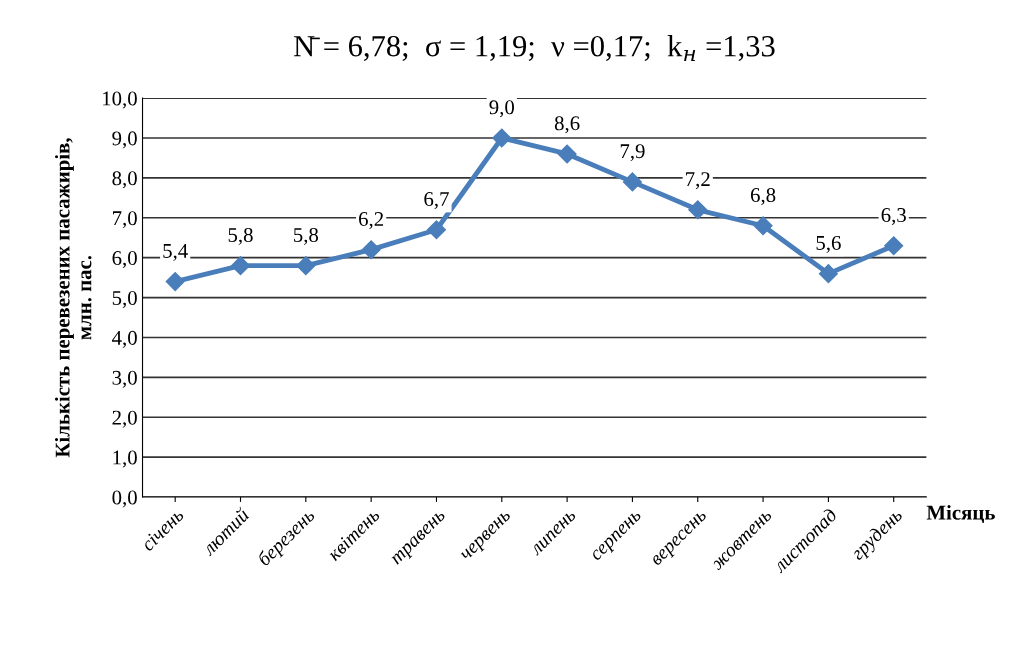 This screenshot has height=654, width=1018. What do you see at coordinates (124, 260) in the screenshot?
I see `y-tick-label: 6,0` at bounding box center [124, 260].